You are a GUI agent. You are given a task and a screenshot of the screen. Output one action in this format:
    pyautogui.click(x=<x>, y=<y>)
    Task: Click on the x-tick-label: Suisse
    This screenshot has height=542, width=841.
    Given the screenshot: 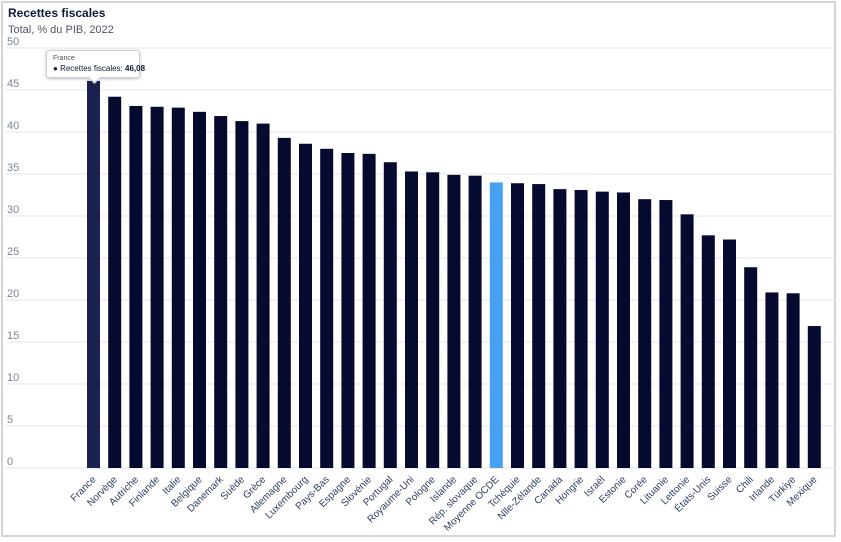 What is the action you would take?
    pyautogui.click(x=720, y=488)
    